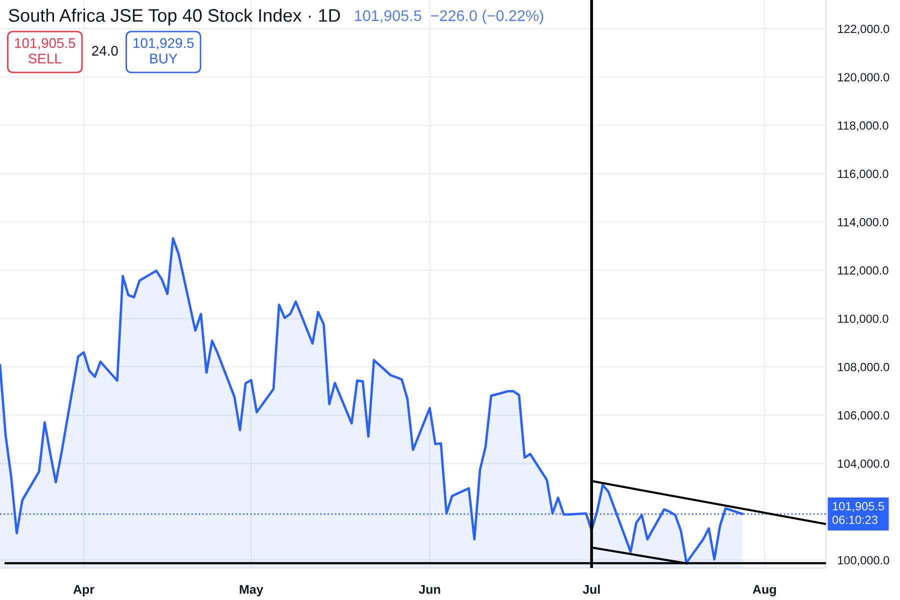 Image resolution: width=900 pixels, height=600 pixels. What do you see at coordinates (863, 126) in the screenshot?
I see `y-tick-label: 118,000.0` at bounding box center [863, 126].